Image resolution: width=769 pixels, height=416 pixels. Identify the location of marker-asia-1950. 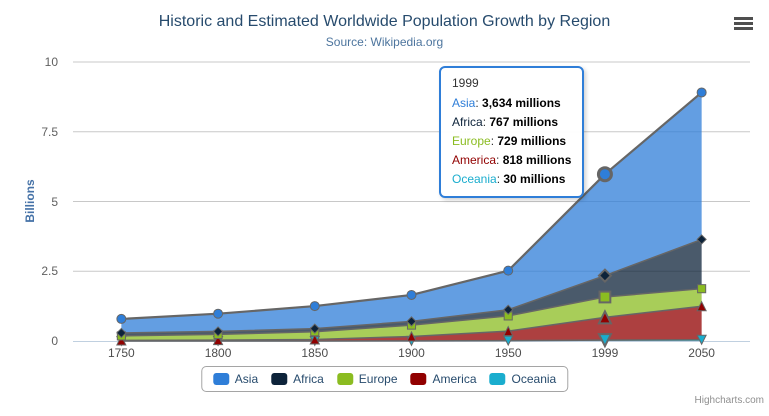
(508, 270).